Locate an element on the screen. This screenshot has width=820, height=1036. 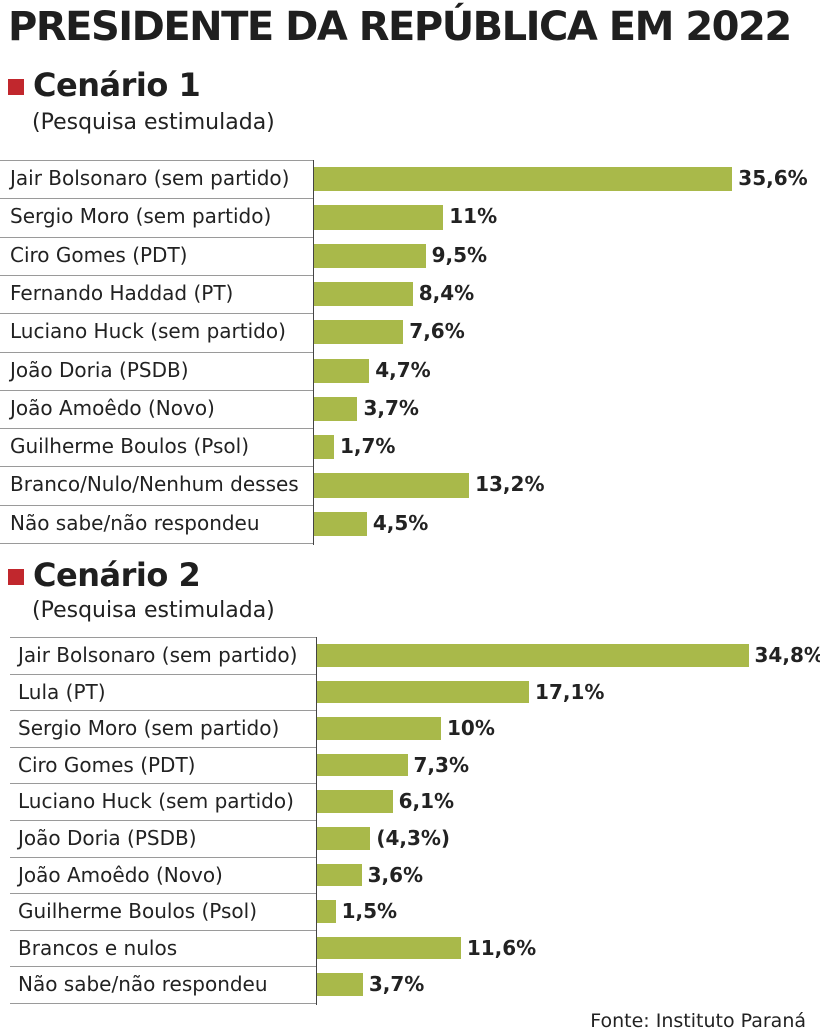
data-label: 7,6% is located at coordinates (437, 331).